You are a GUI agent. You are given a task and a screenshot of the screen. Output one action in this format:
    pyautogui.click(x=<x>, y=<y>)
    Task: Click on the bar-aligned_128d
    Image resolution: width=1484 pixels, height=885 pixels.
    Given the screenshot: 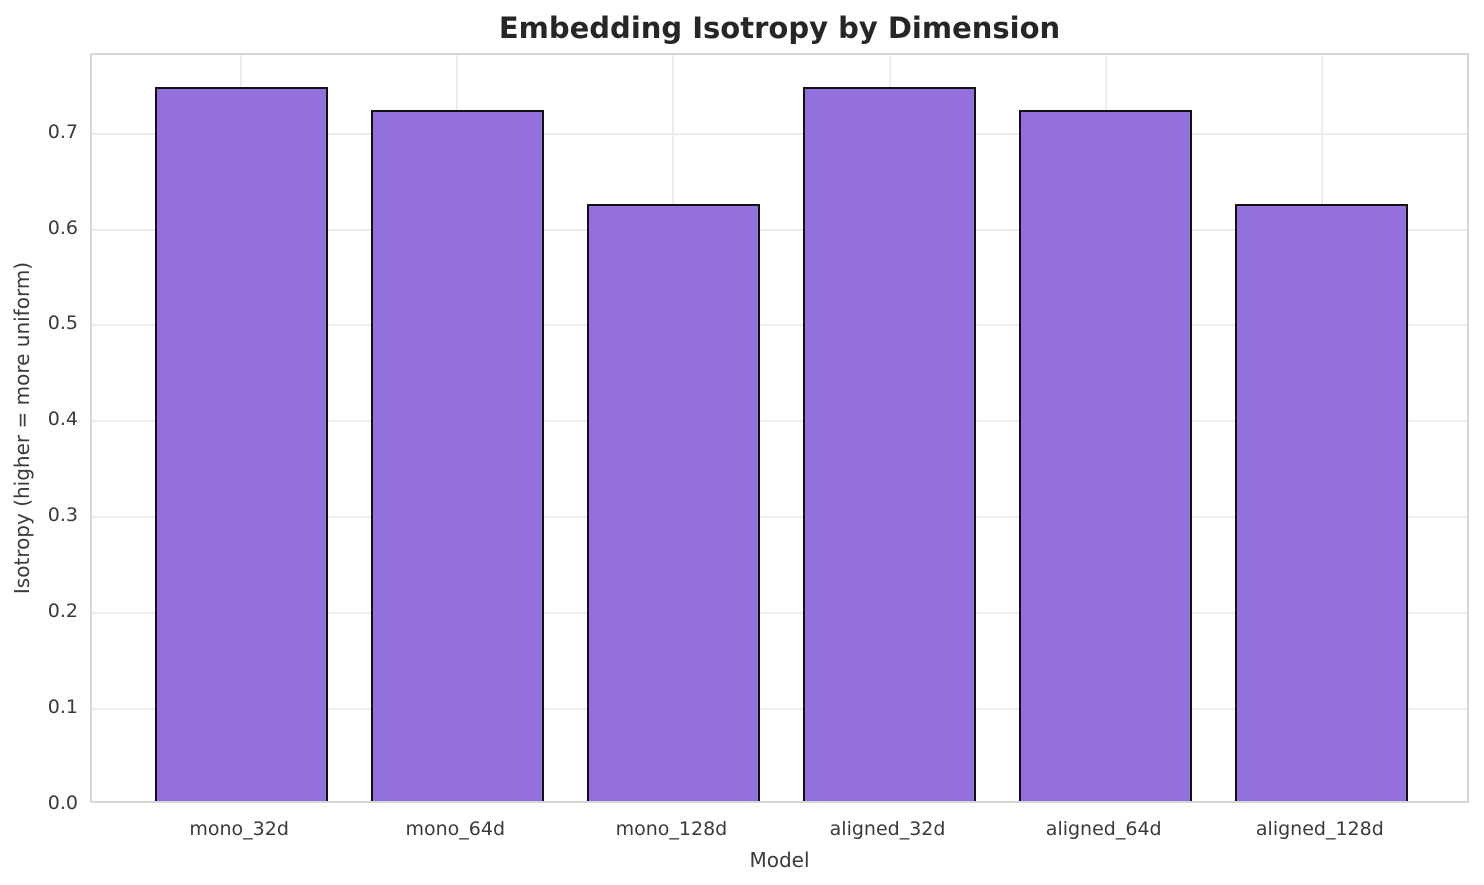 What is the action you would take?
    pyautogui.click(x=1322, y=502)
    